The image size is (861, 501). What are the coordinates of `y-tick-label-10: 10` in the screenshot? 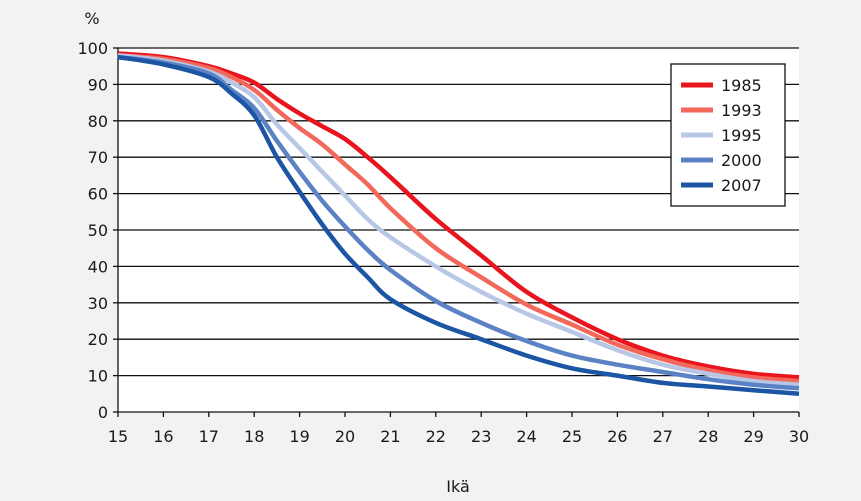 It's located at (98, 376).